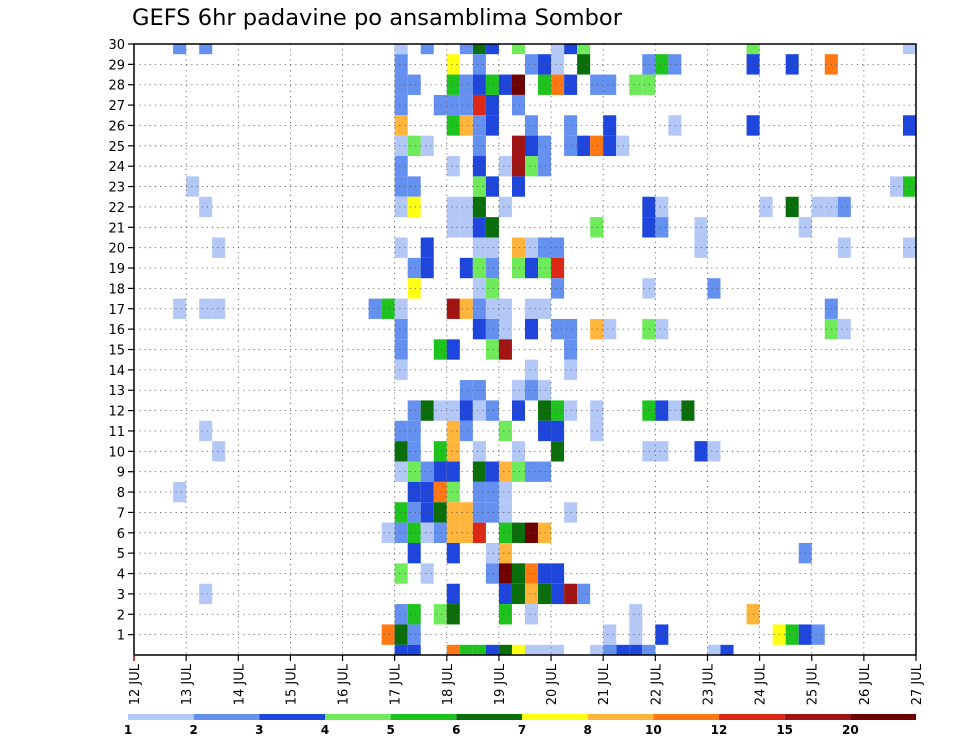  Describe the element at coordinates (116, 289) in the screenshot. I see `y-tick-label: 18` at that location.